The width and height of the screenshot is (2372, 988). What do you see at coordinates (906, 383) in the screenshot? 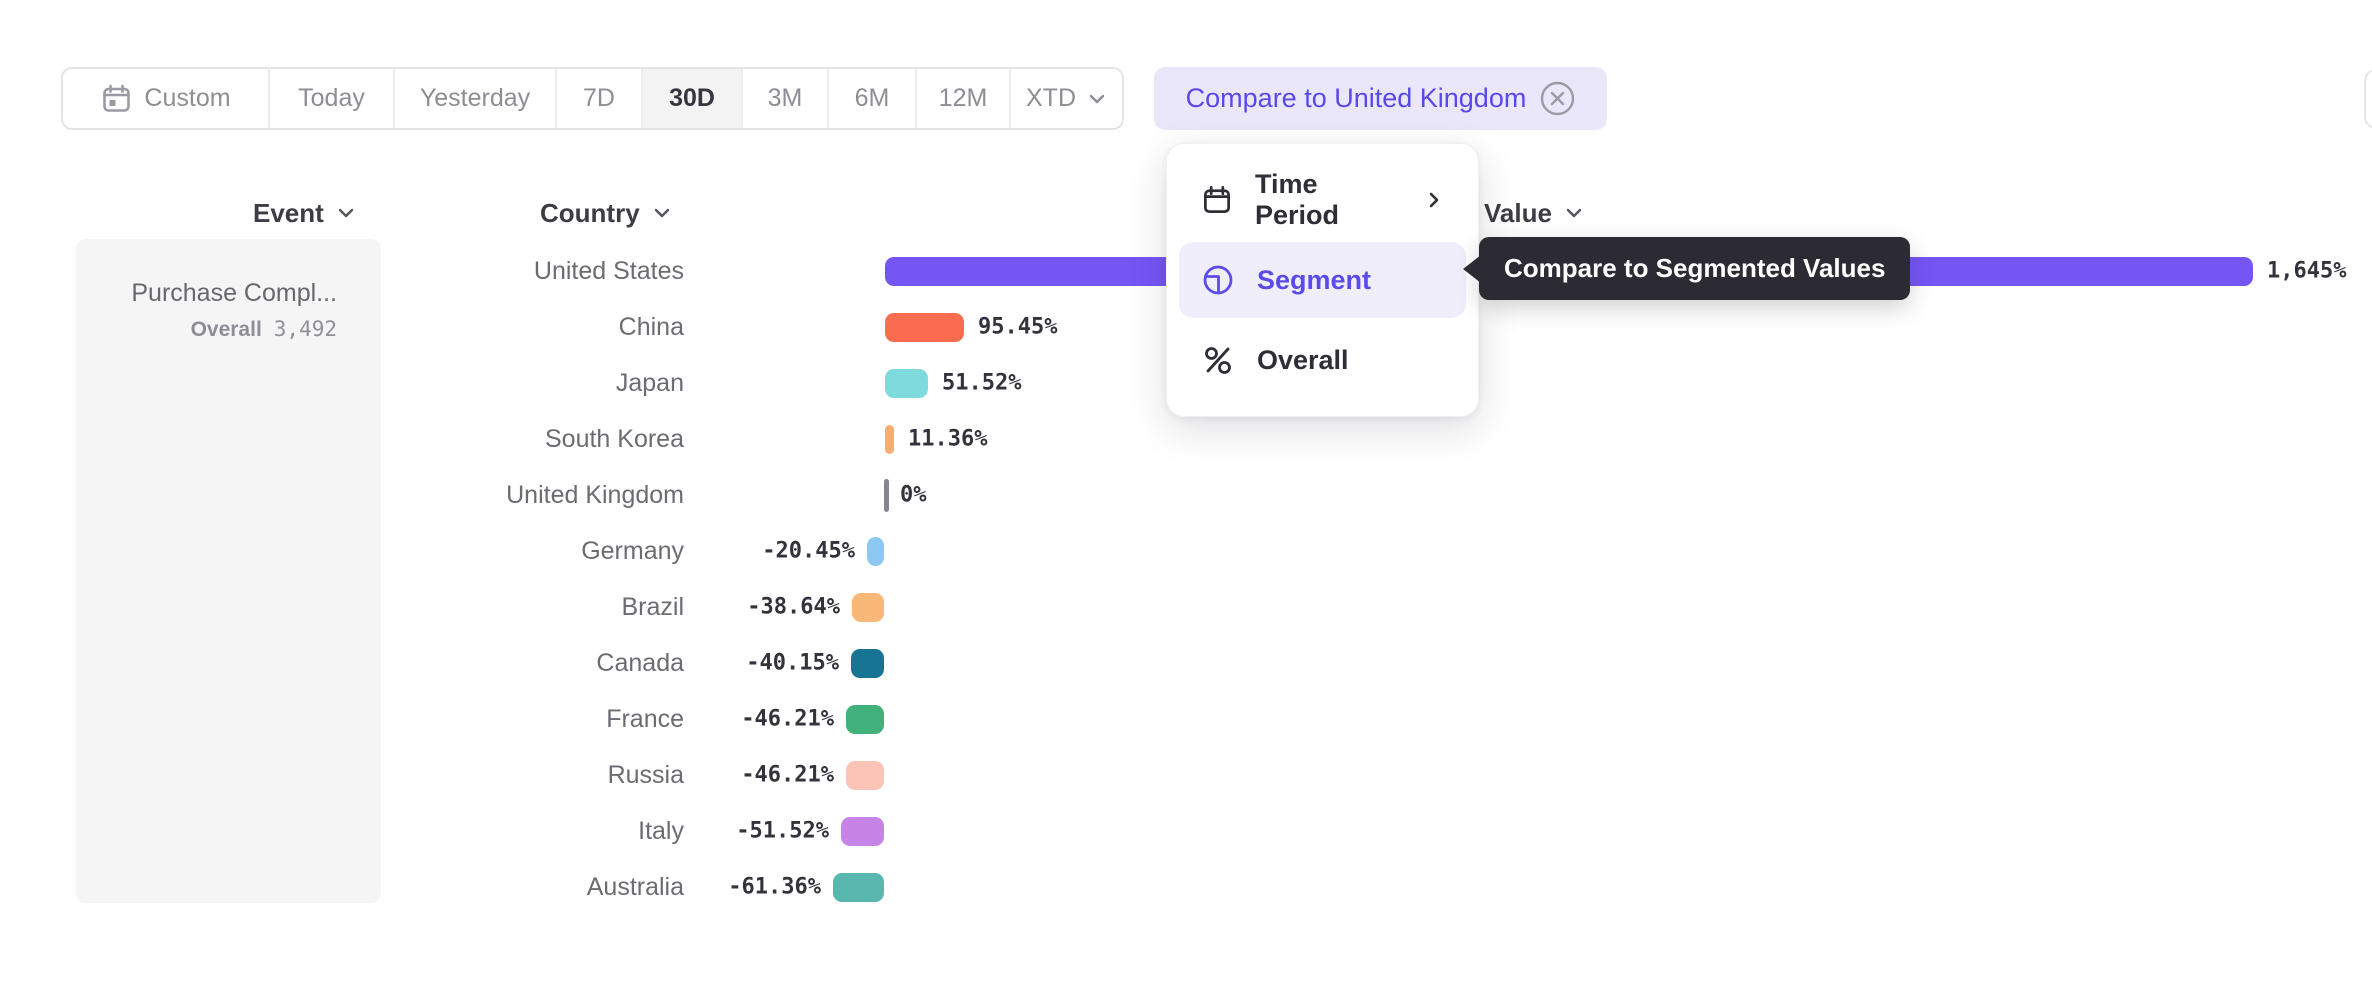
I see `bar-japan` at bounding box center [906, 383].